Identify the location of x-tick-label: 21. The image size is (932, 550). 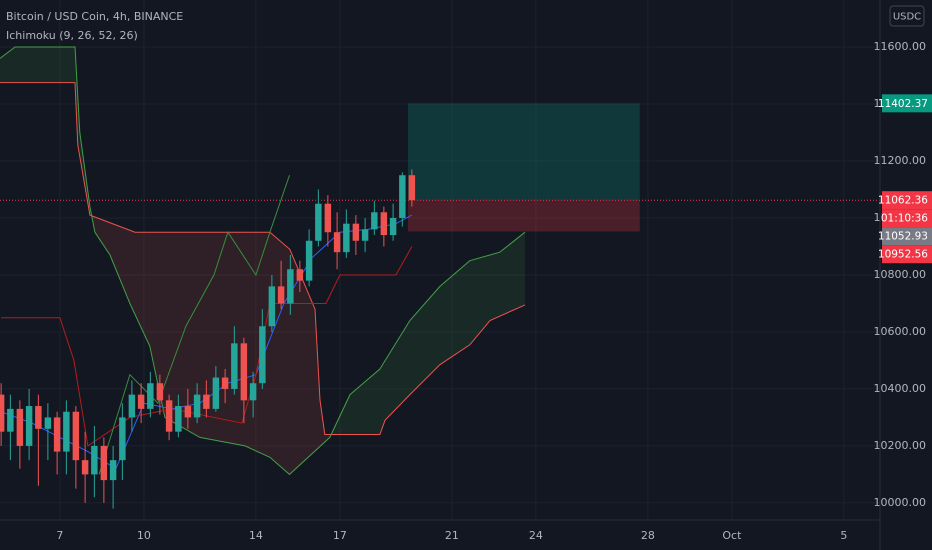
(452, 535).